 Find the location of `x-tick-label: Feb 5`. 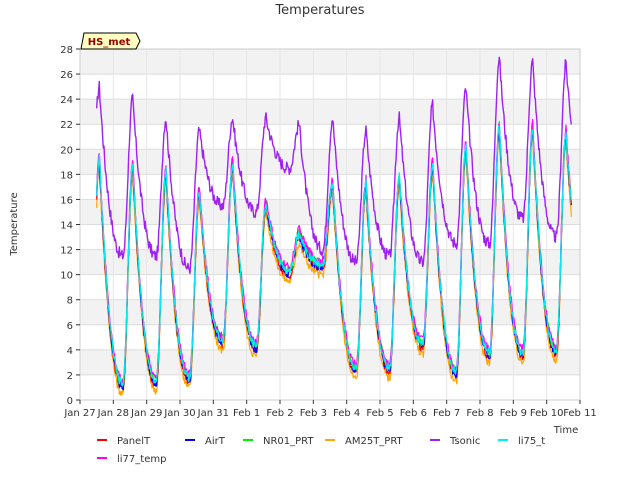

x-tick-label: Feb 5 is located at coordinates (379, 413).